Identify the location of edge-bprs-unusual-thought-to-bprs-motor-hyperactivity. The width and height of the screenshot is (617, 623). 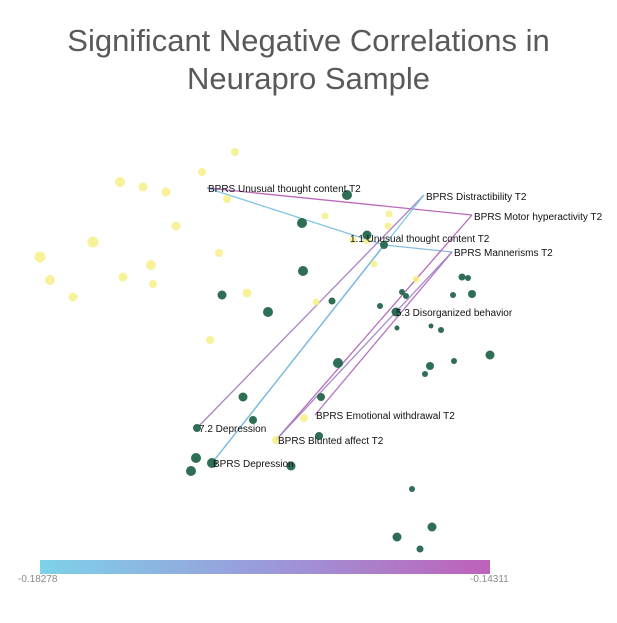
(339, 201).